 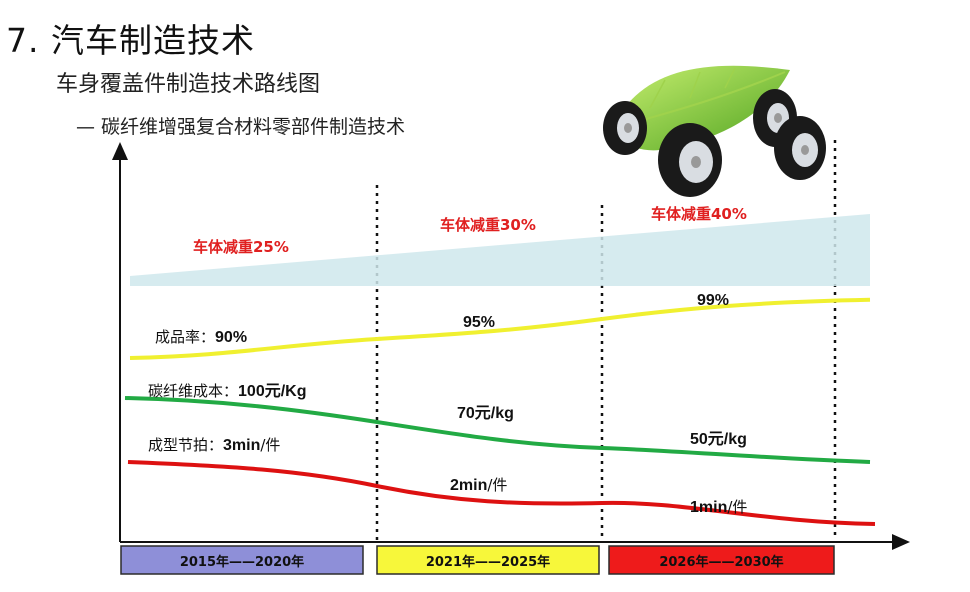 I want to click on period-label-2: 2021年——2025年, so click(x=488, y=562).